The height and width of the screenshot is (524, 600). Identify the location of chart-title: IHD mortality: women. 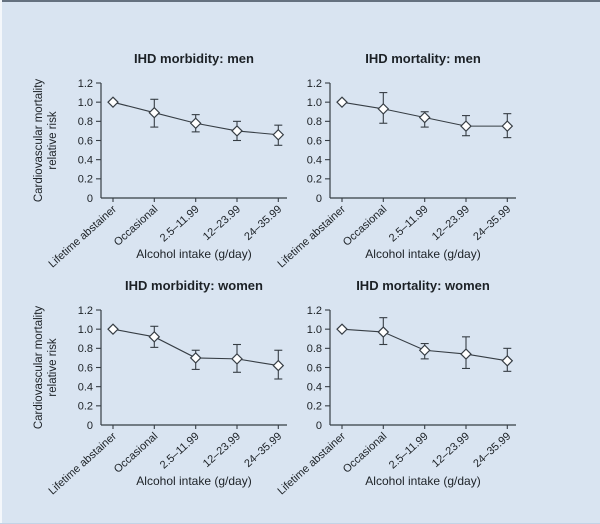
(423, 285).